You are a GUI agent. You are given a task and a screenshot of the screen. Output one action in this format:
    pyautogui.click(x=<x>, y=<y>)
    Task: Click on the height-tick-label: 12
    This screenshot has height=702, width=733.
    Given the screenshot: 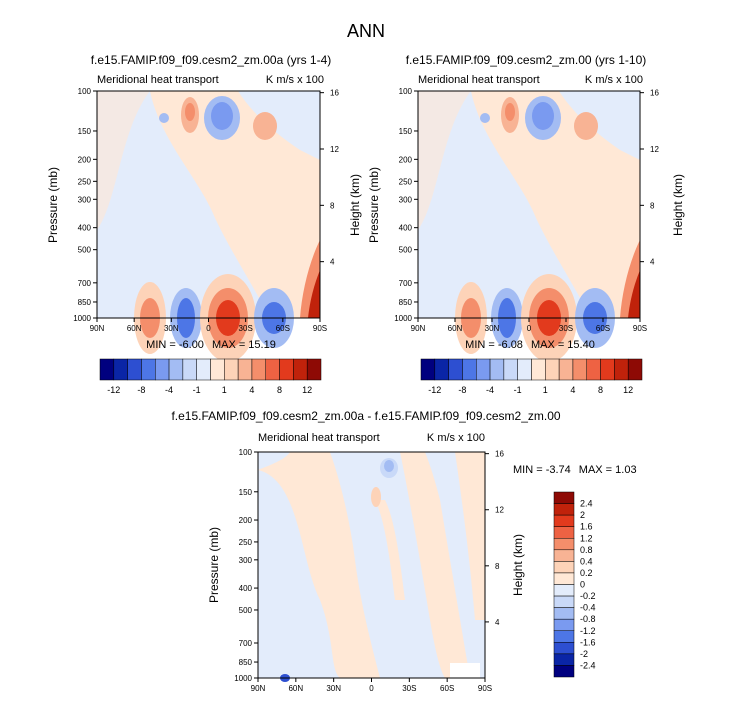 What is the action you would take?
    pyautogui.click(x=334, y=149)
    